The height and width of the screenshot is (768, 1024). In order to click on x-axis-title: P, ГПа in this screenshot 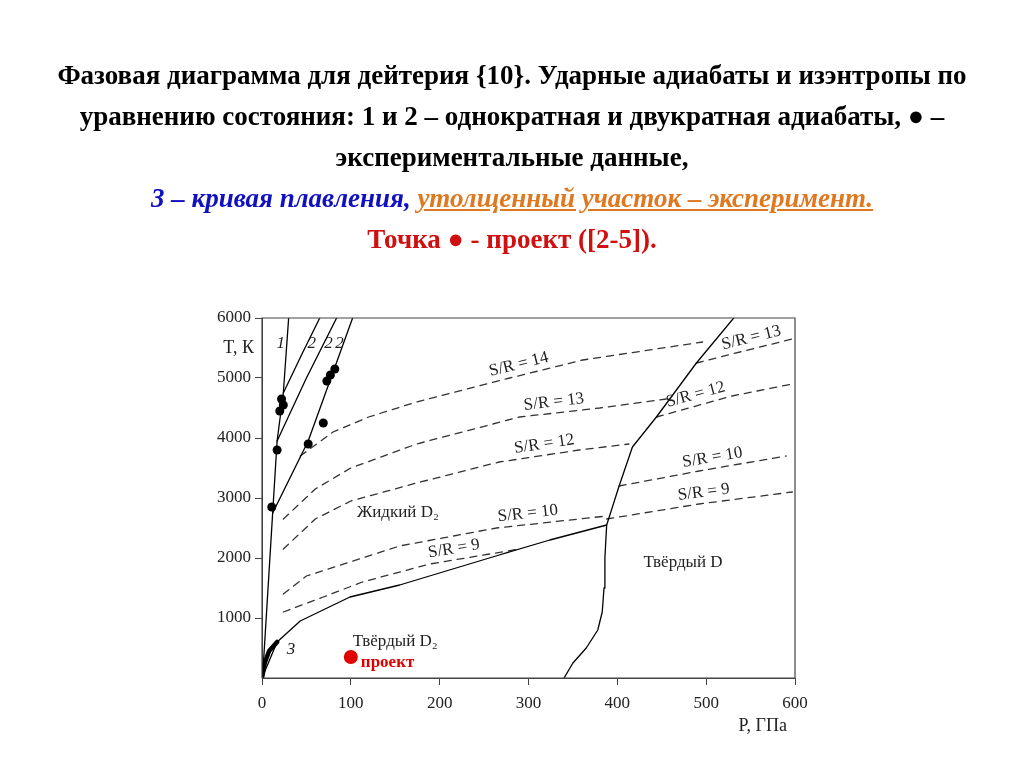, I will do `click(762, 724)`.